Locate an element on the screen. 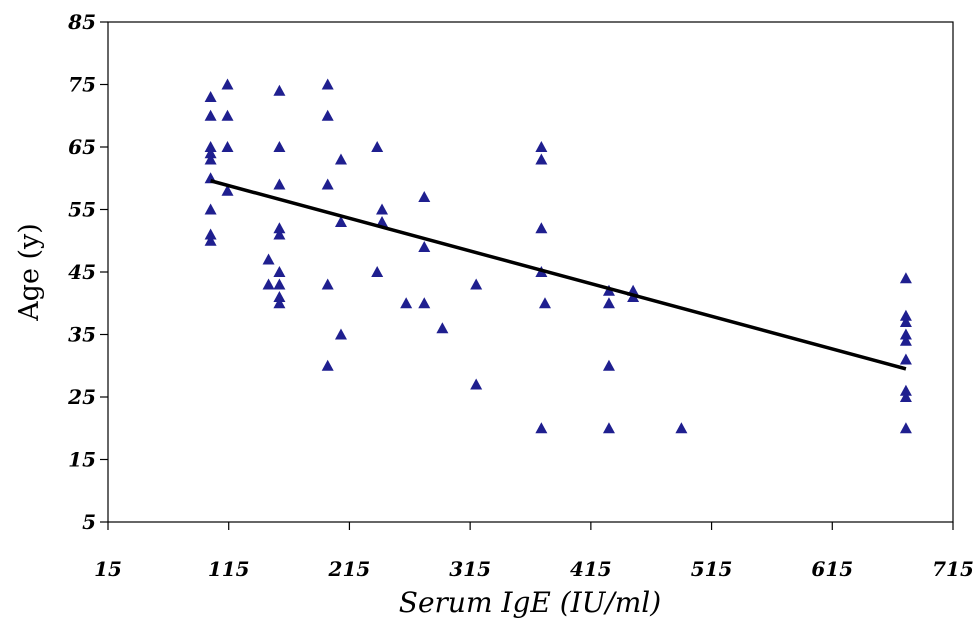  y-tick-label: 55 is located at coordinates (82, 210).